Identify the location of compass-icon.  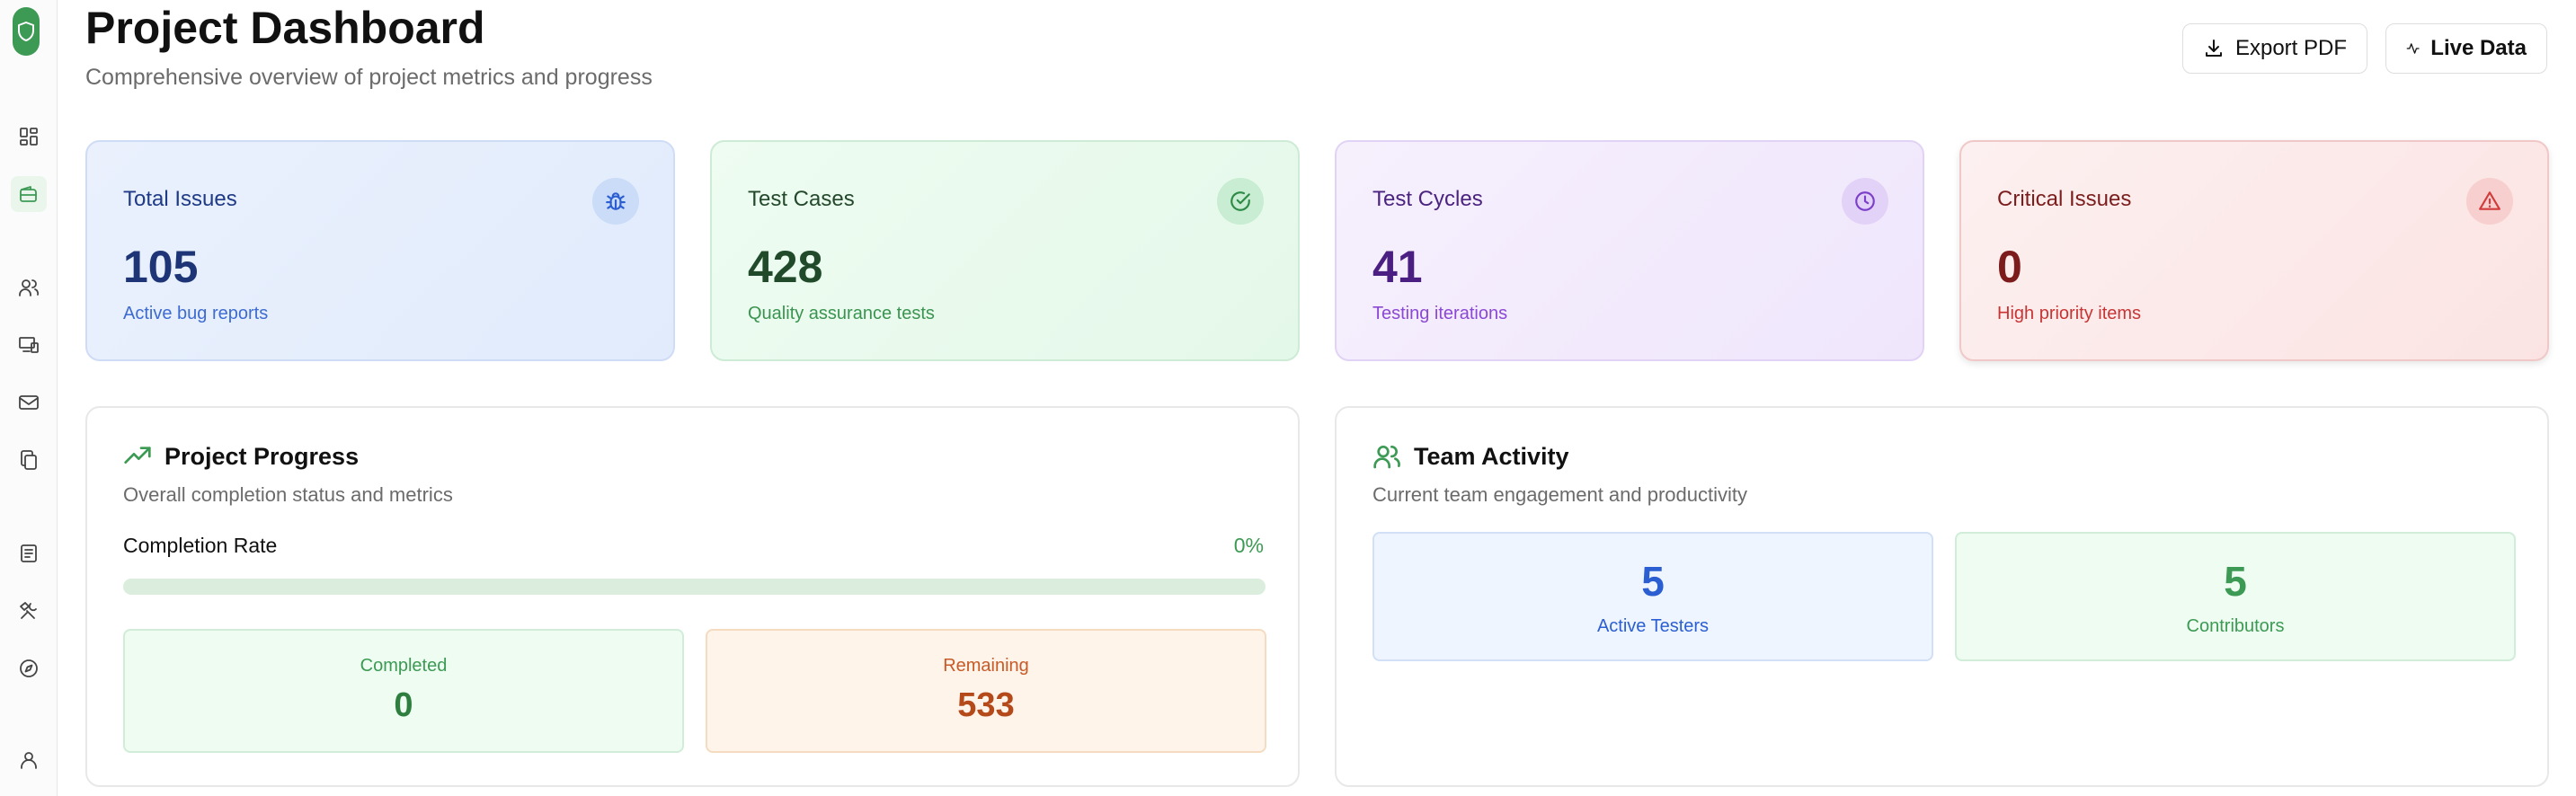
(29, 668).